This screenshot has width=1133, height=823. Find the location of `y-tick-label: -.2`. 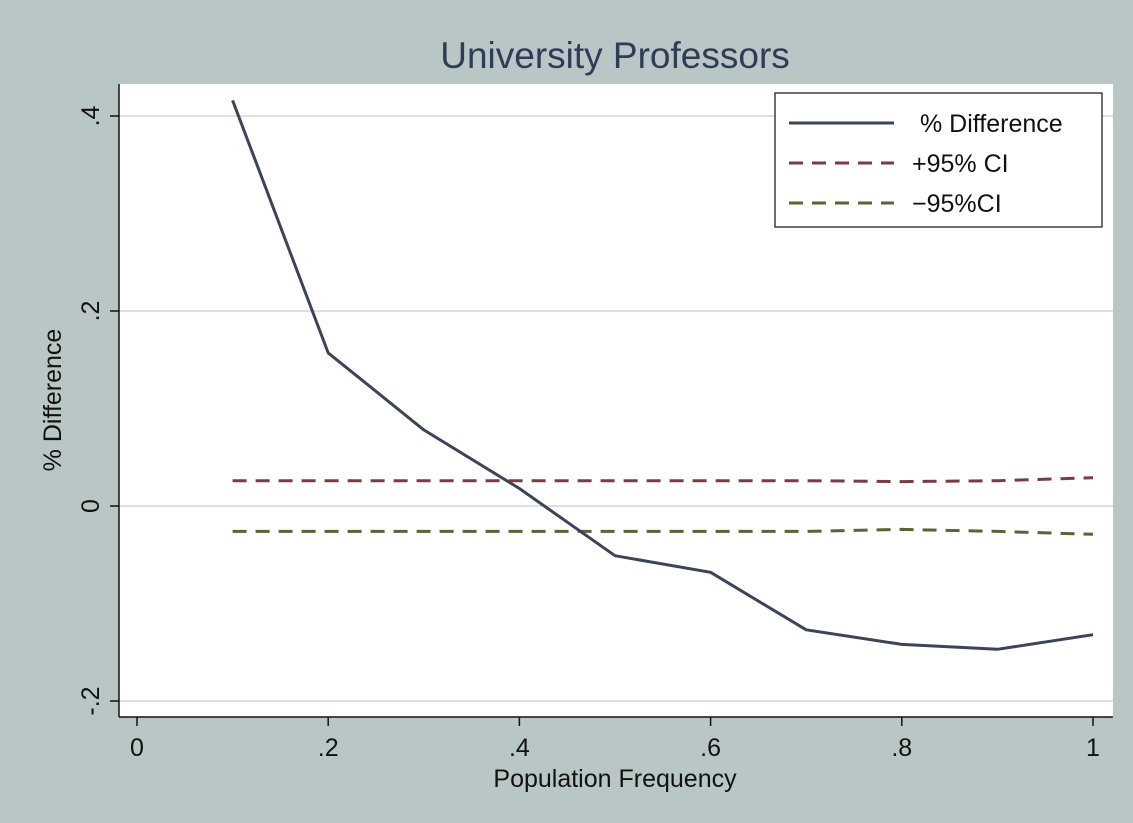

y-tick-label: -.2 is located at coordinates (91, 700).